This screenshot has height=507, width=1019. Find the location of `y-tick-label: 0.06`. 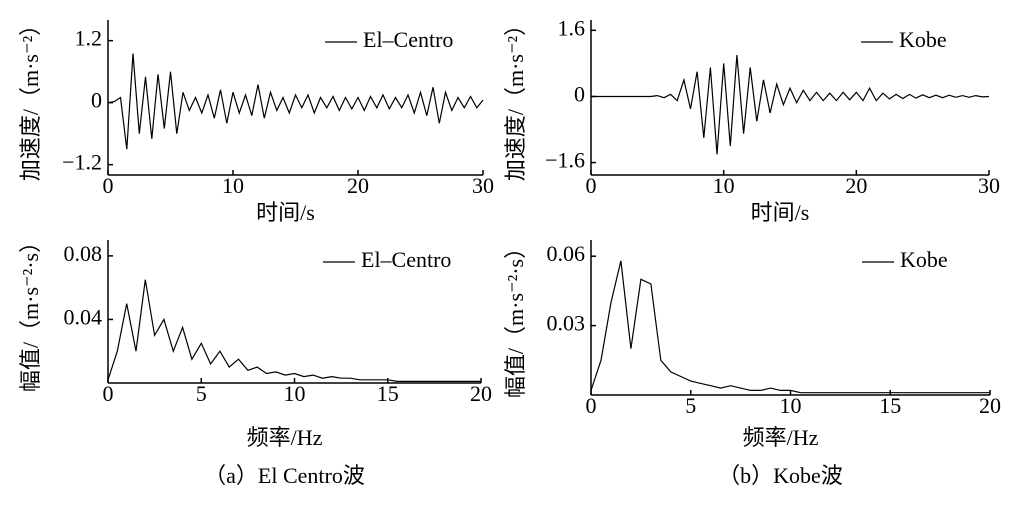

y-tick-label: 0.06 is located at coordinates (566, 253).